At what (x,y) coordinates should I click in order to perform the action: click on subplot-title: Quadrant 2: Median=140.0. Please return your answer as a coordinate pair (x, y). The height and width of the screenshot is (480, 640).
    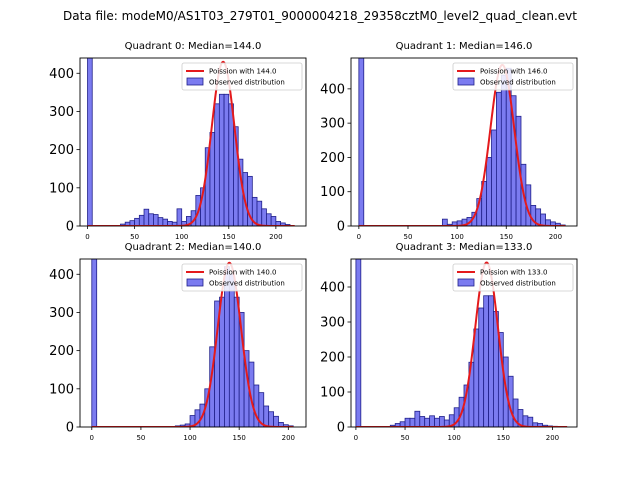
    Looking at the image, I should click on (193, 247).